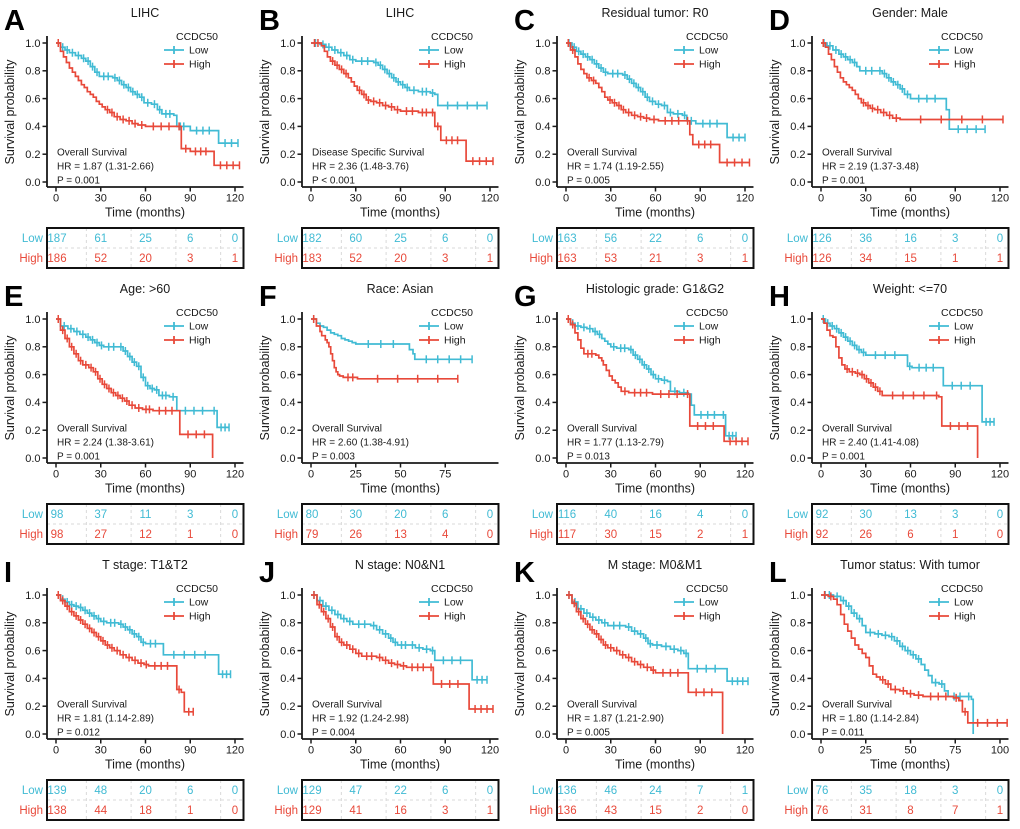  I want to click on risk-count: 163, so click(566, 239).